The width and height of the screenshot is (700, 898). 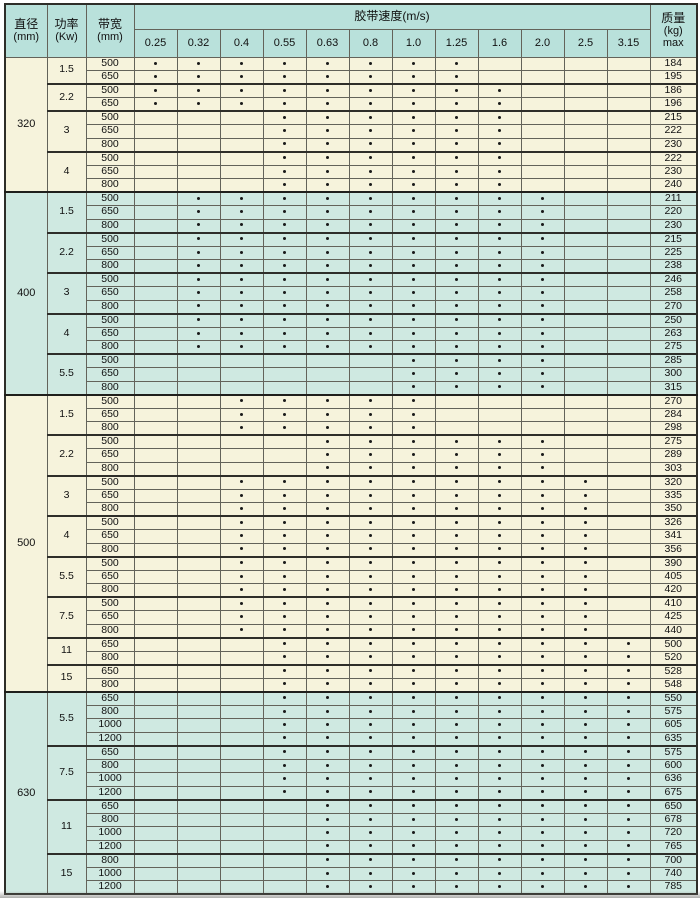 I want to click on table-row: 800 440, so click(x=351, y=630).